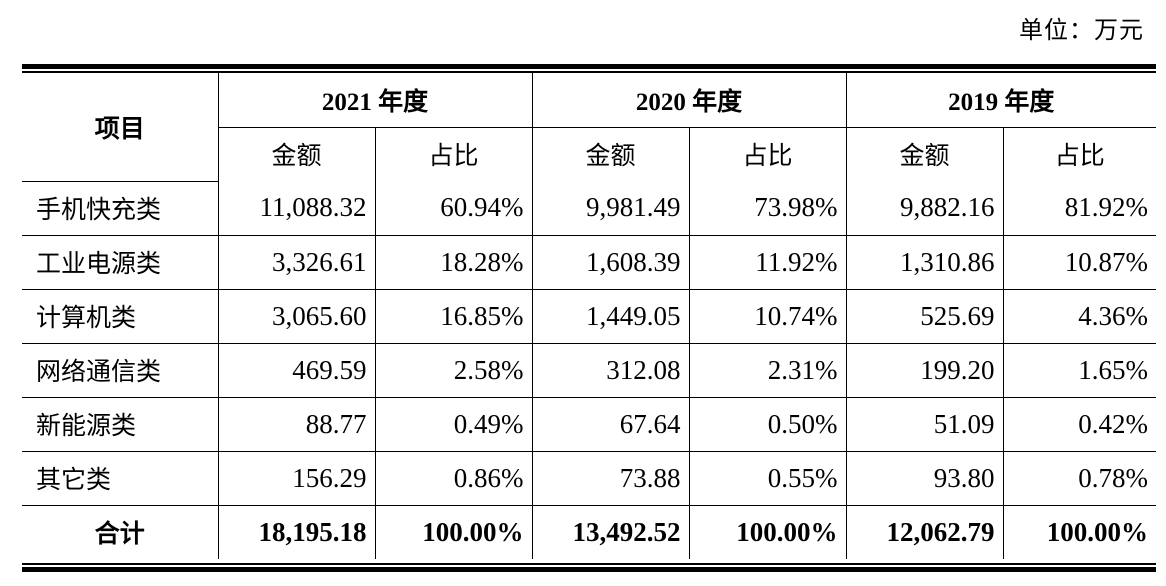 The height and width of the screenshot is (586, 1166). I want to click on table-bottom-rule-thin, so click(589, 564).